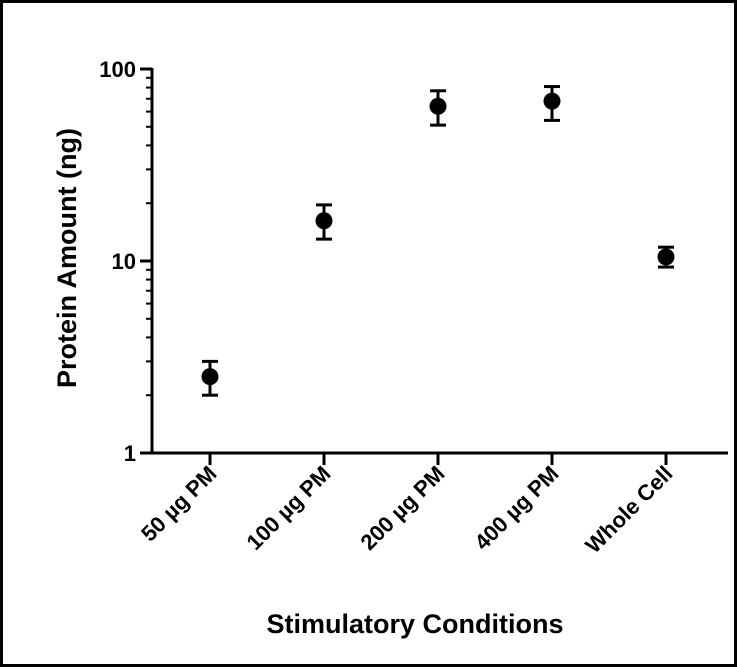 This screenshot has width=737, height=670. Describe the element at coordinates (130, 453) in the screenshot. I see `y-tick-label: 1` at that location.